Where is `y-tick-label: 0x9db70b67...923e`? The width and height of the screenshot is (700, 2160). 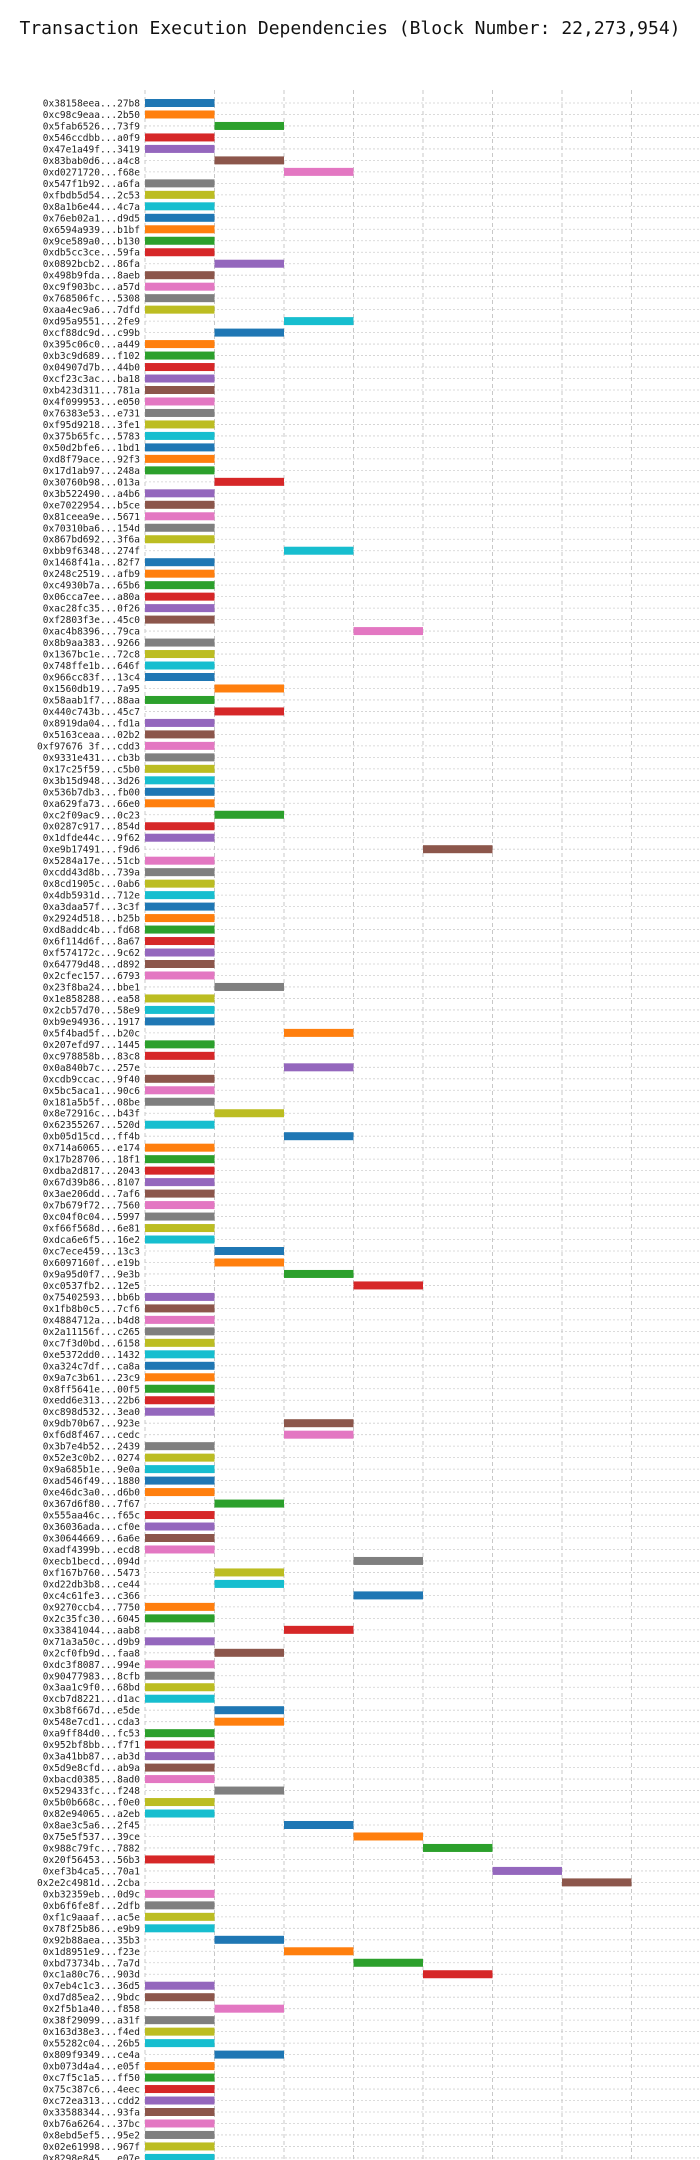 y-tick-label: 0x9db70b67...923e is located at coordinates (92, 1424).